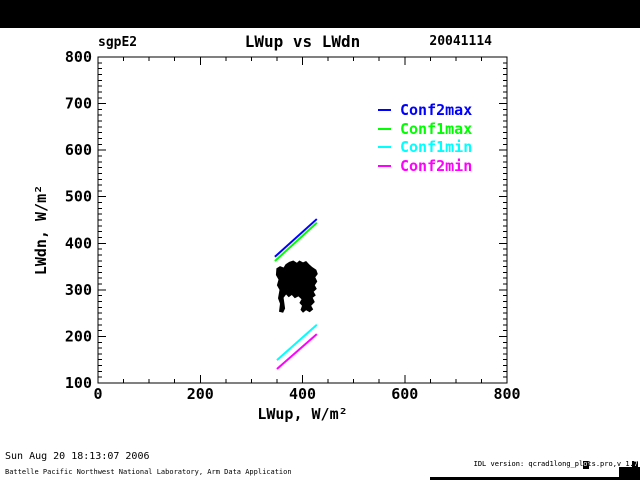 This screenshot has width=640, height=480. I want to click on dollar-block-right, so click(635, 465).